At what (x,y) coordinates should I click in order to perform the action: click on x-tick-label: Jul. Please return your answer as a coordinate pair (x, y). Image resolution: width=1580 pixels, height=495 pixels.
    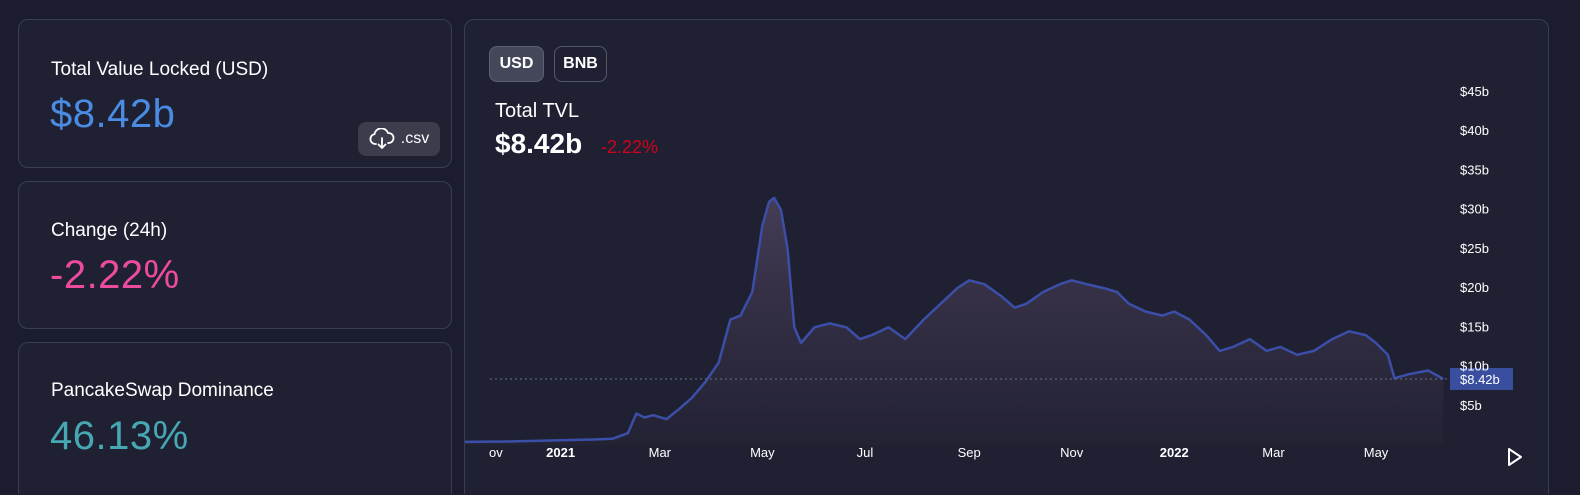
    Looking at the image, I should click on (865, 452).